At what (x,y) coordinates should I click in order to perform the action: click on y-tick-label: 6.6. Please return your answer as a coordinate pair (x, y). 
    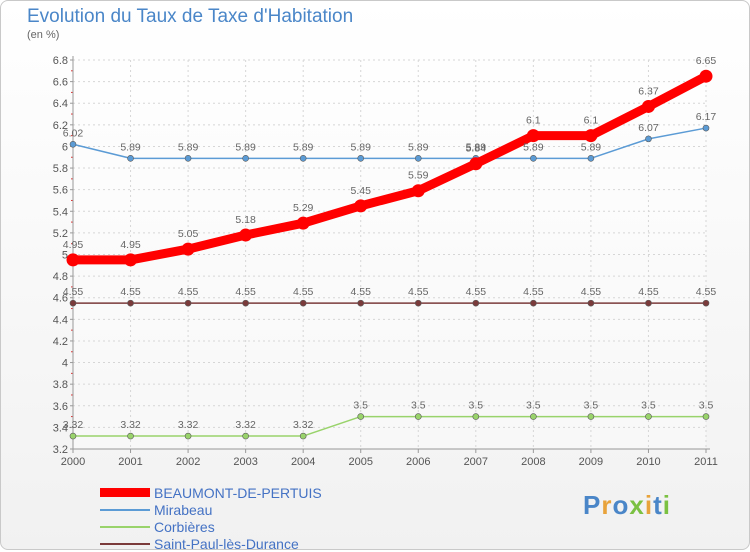
    Looking at the image, I should click on (60, 83).